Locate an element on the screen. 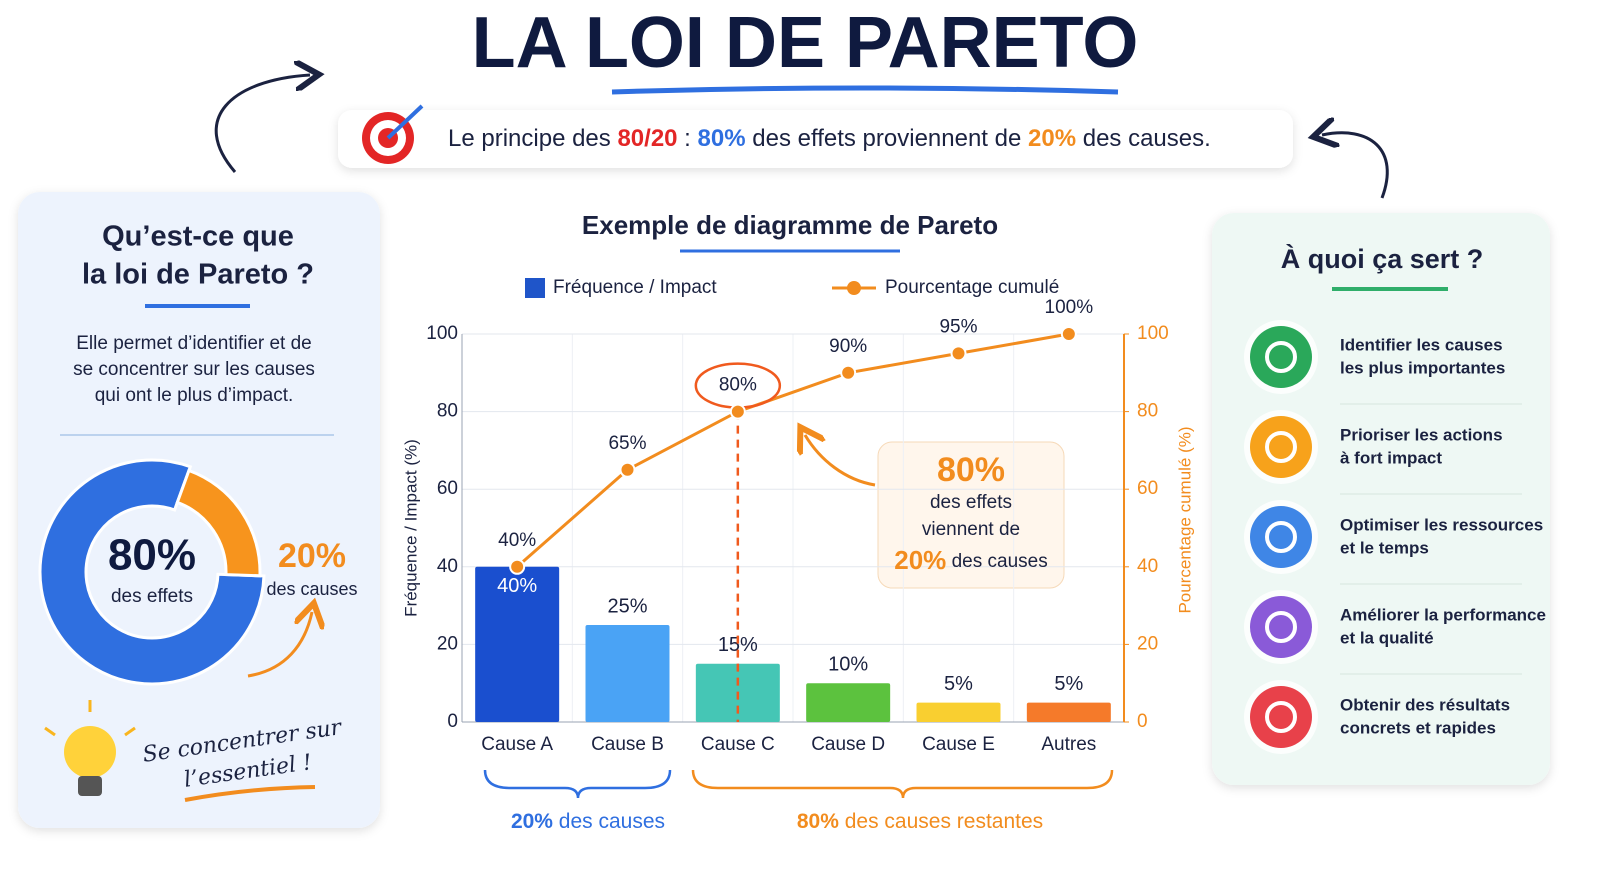 The image size is (1600, 878). item-text: et le temps is located at coordinates (1384, 547).